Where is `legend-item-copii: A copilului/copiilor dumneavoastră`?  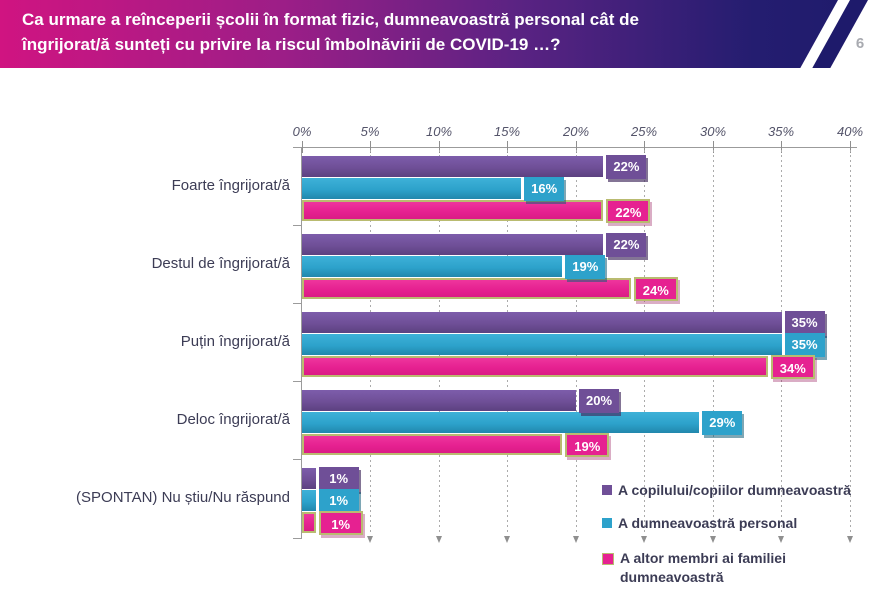 legend-item-copii: A copilului/copiilor dumneavoastră is located at coordinates (735, 490).